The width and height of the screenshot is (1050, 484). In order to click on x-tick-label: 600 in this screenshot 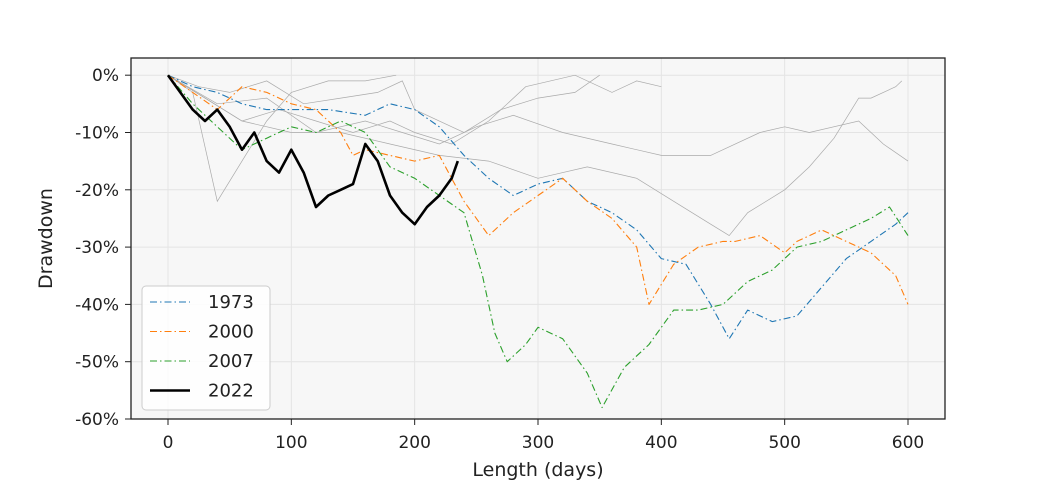, I will do `click(908, 443)`.